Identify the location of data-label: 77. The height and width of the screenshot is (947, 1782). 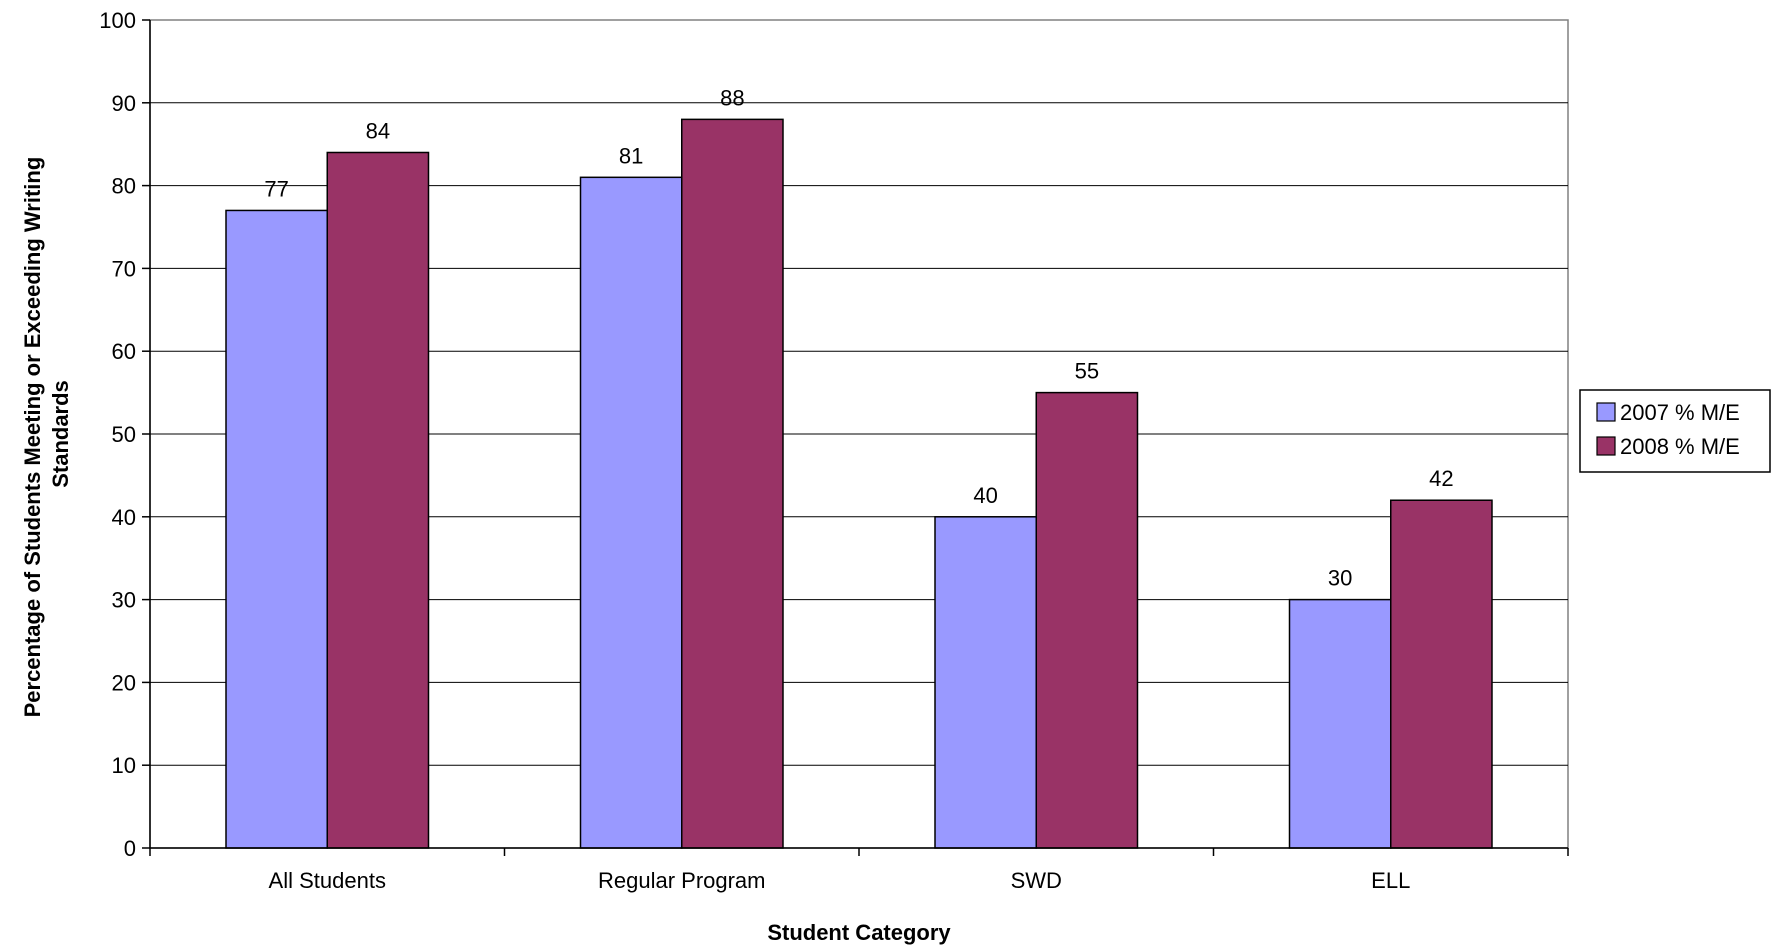
(276, 188).